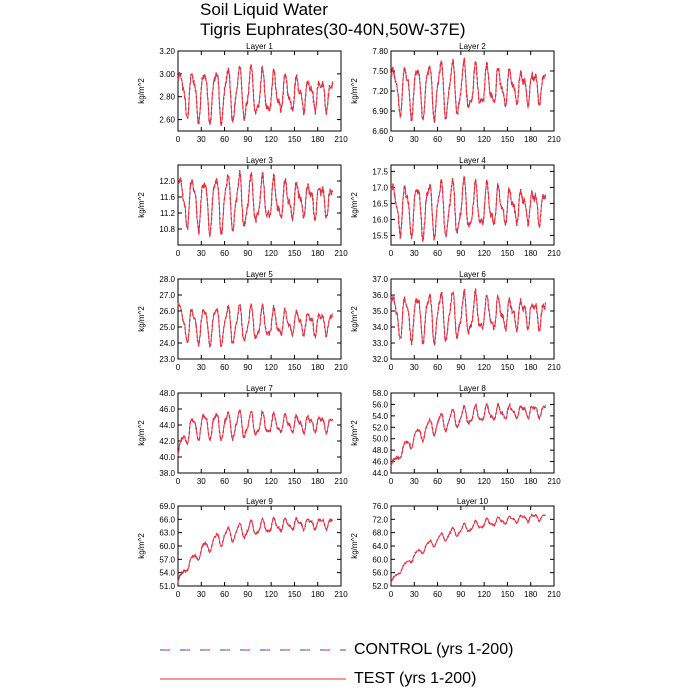 The image size is (700, 700). I want to click on legend-item-control: CONTROL (yrs 1-200), so click(350, 650).